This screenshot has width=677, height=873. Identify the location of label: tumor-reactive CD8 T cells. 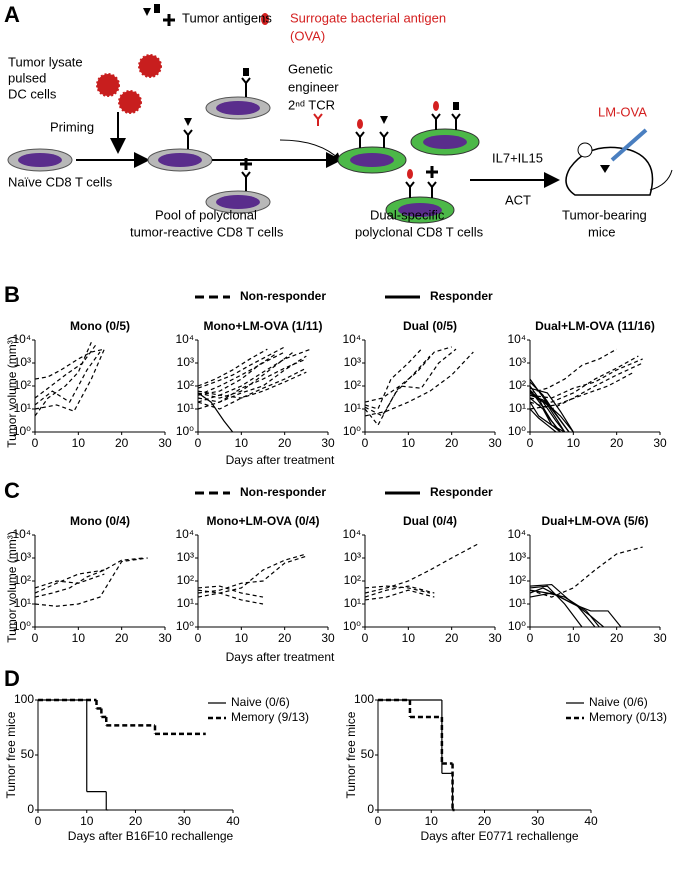
(207, 231).